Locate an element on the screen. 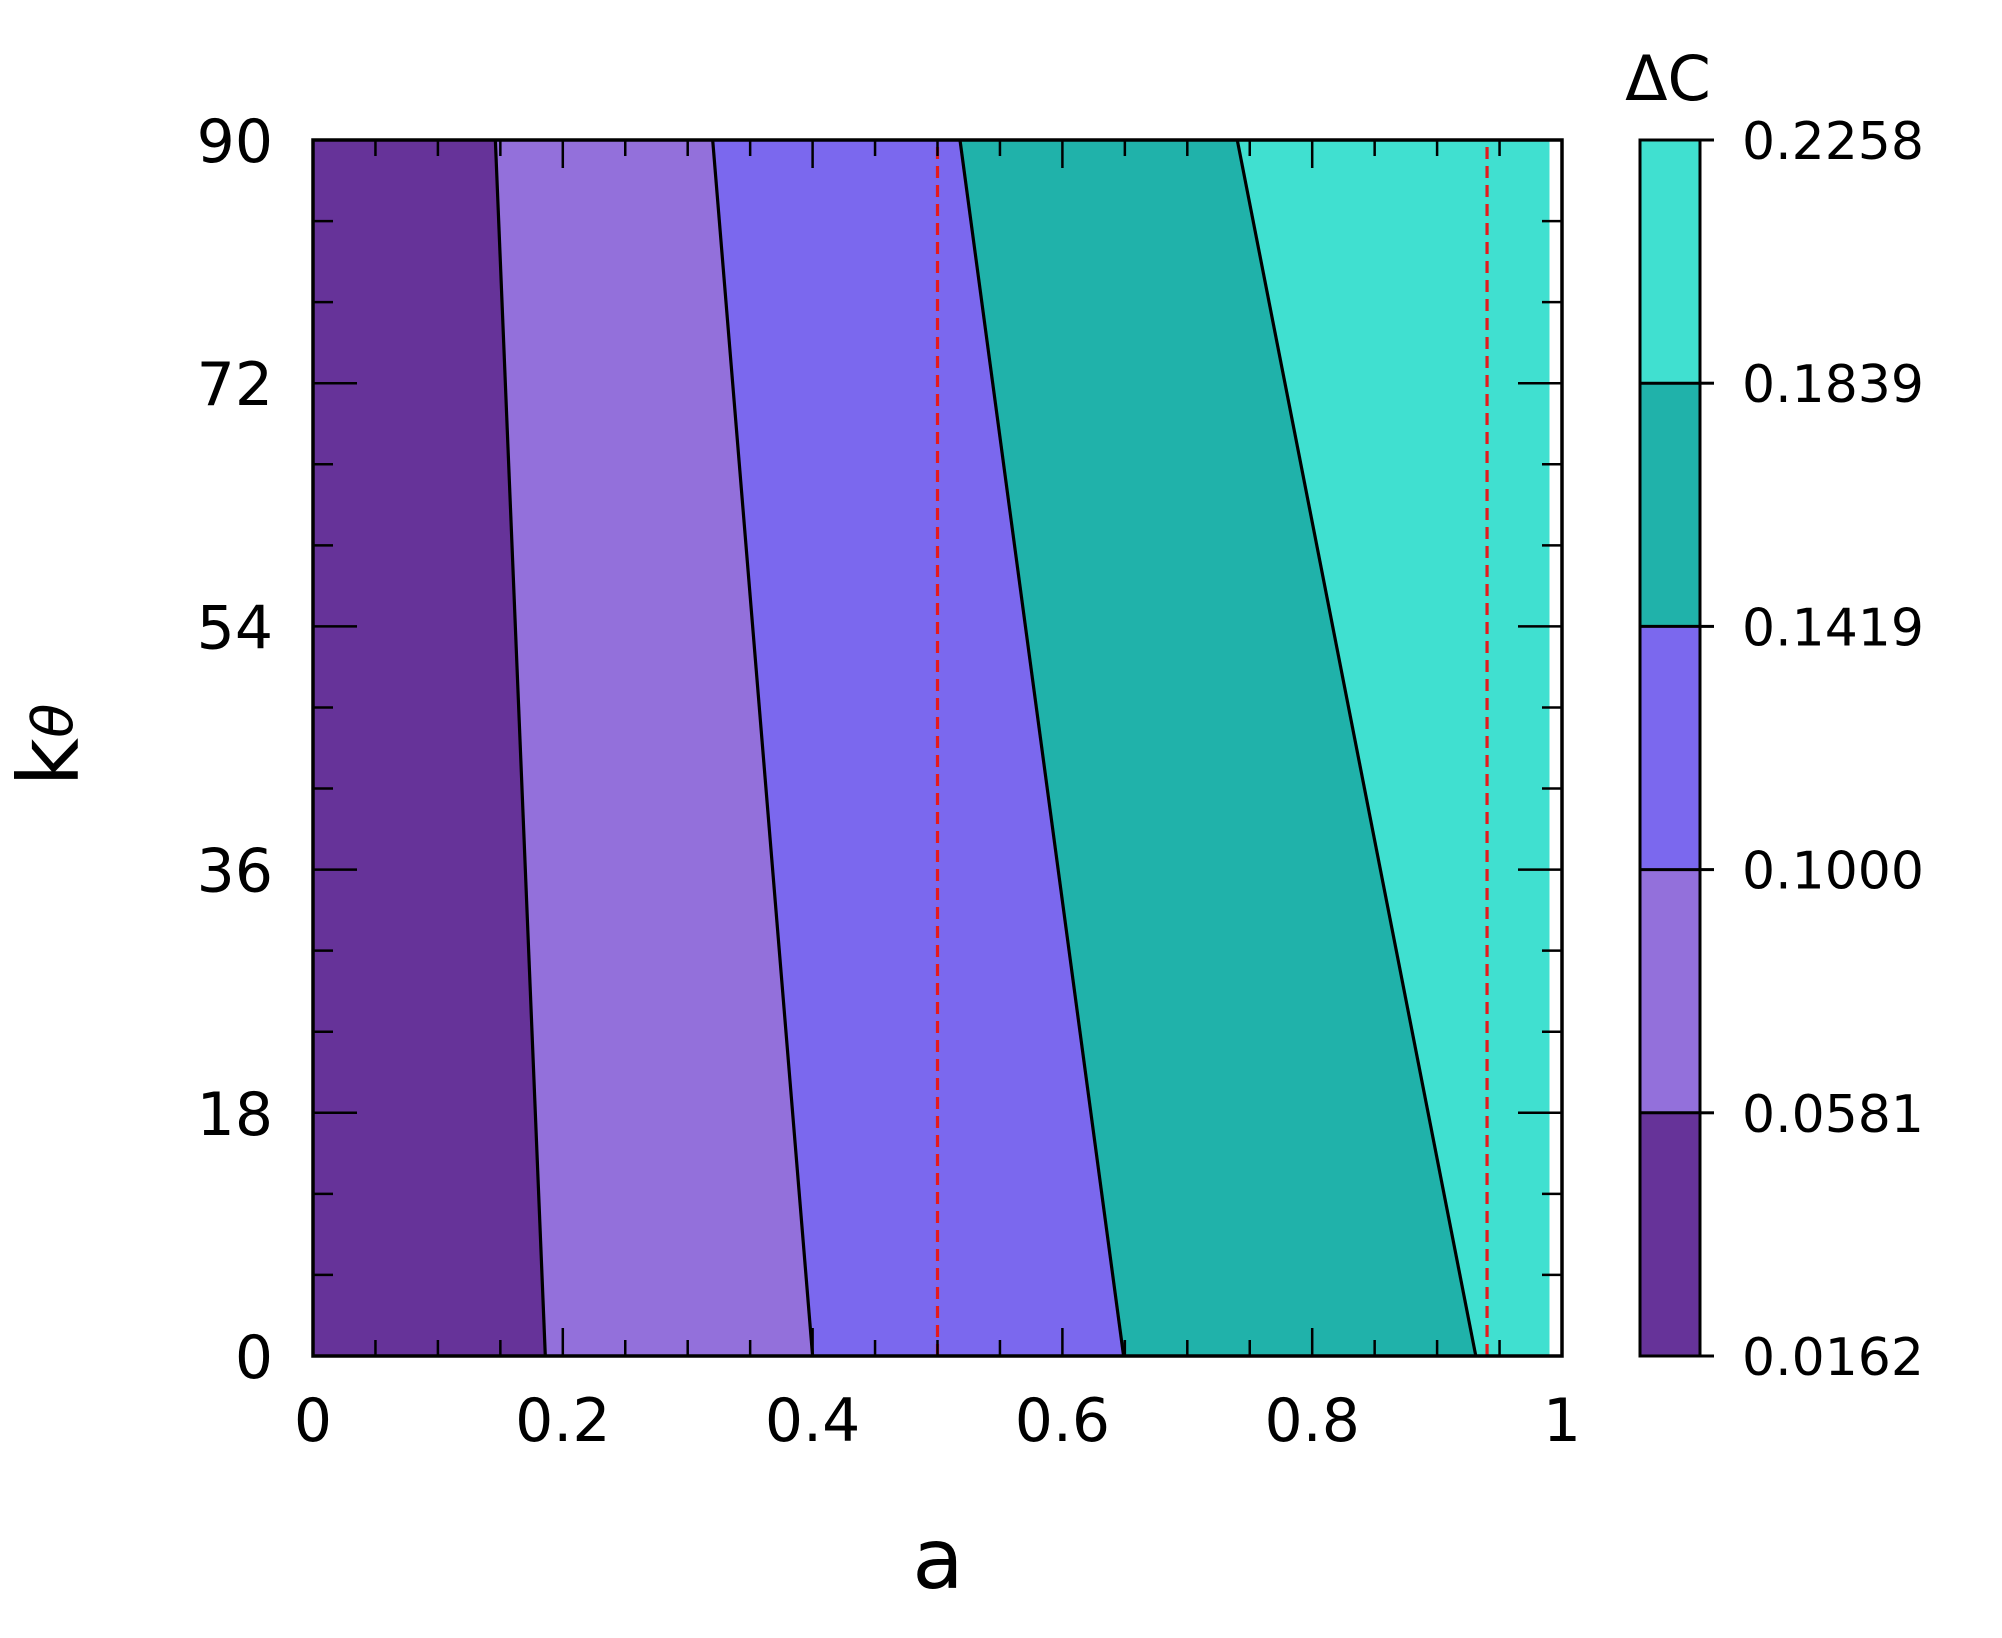 The height and width of the screenshot is (1638, 2002). colorbar-tick-label: 0.0581 is located at coordinates (1833, 1115).